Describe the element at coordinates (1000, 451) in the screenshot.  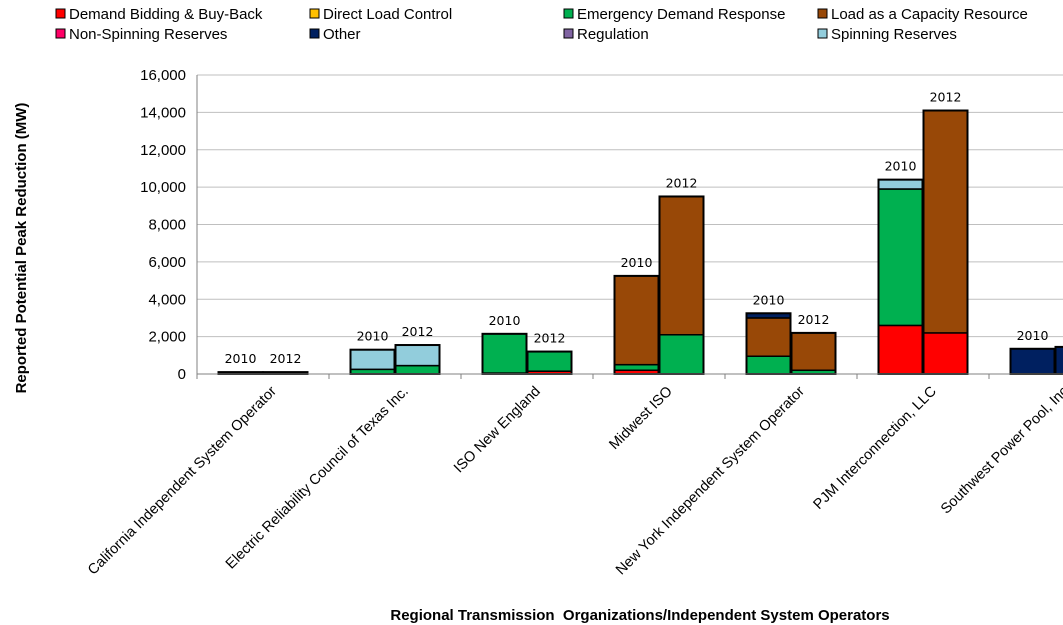
I see `category-label: Southwest Power Pool, Inc` at that location.